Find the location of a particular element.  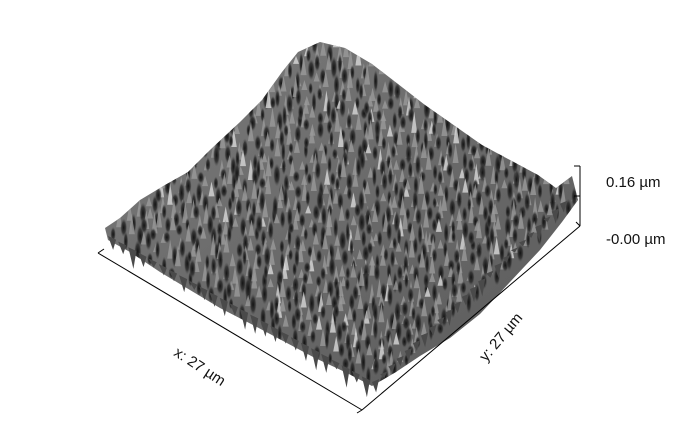

x-axis-line is located at coordinates (230, 331).